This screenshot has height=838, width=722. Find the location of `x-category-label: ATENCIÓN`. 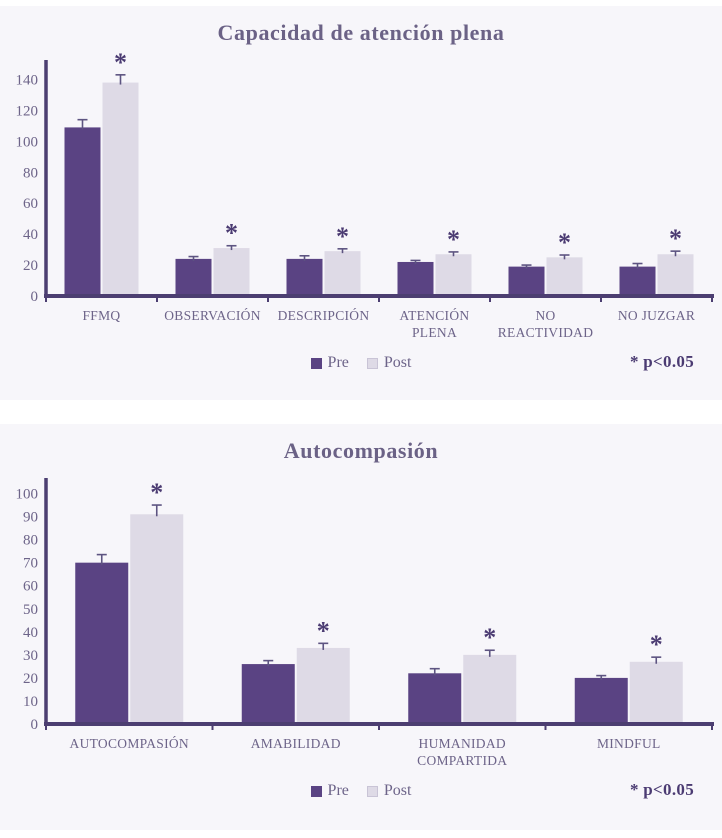

x-category-label: ATENCIÓN is located at coordinates (435, 315).